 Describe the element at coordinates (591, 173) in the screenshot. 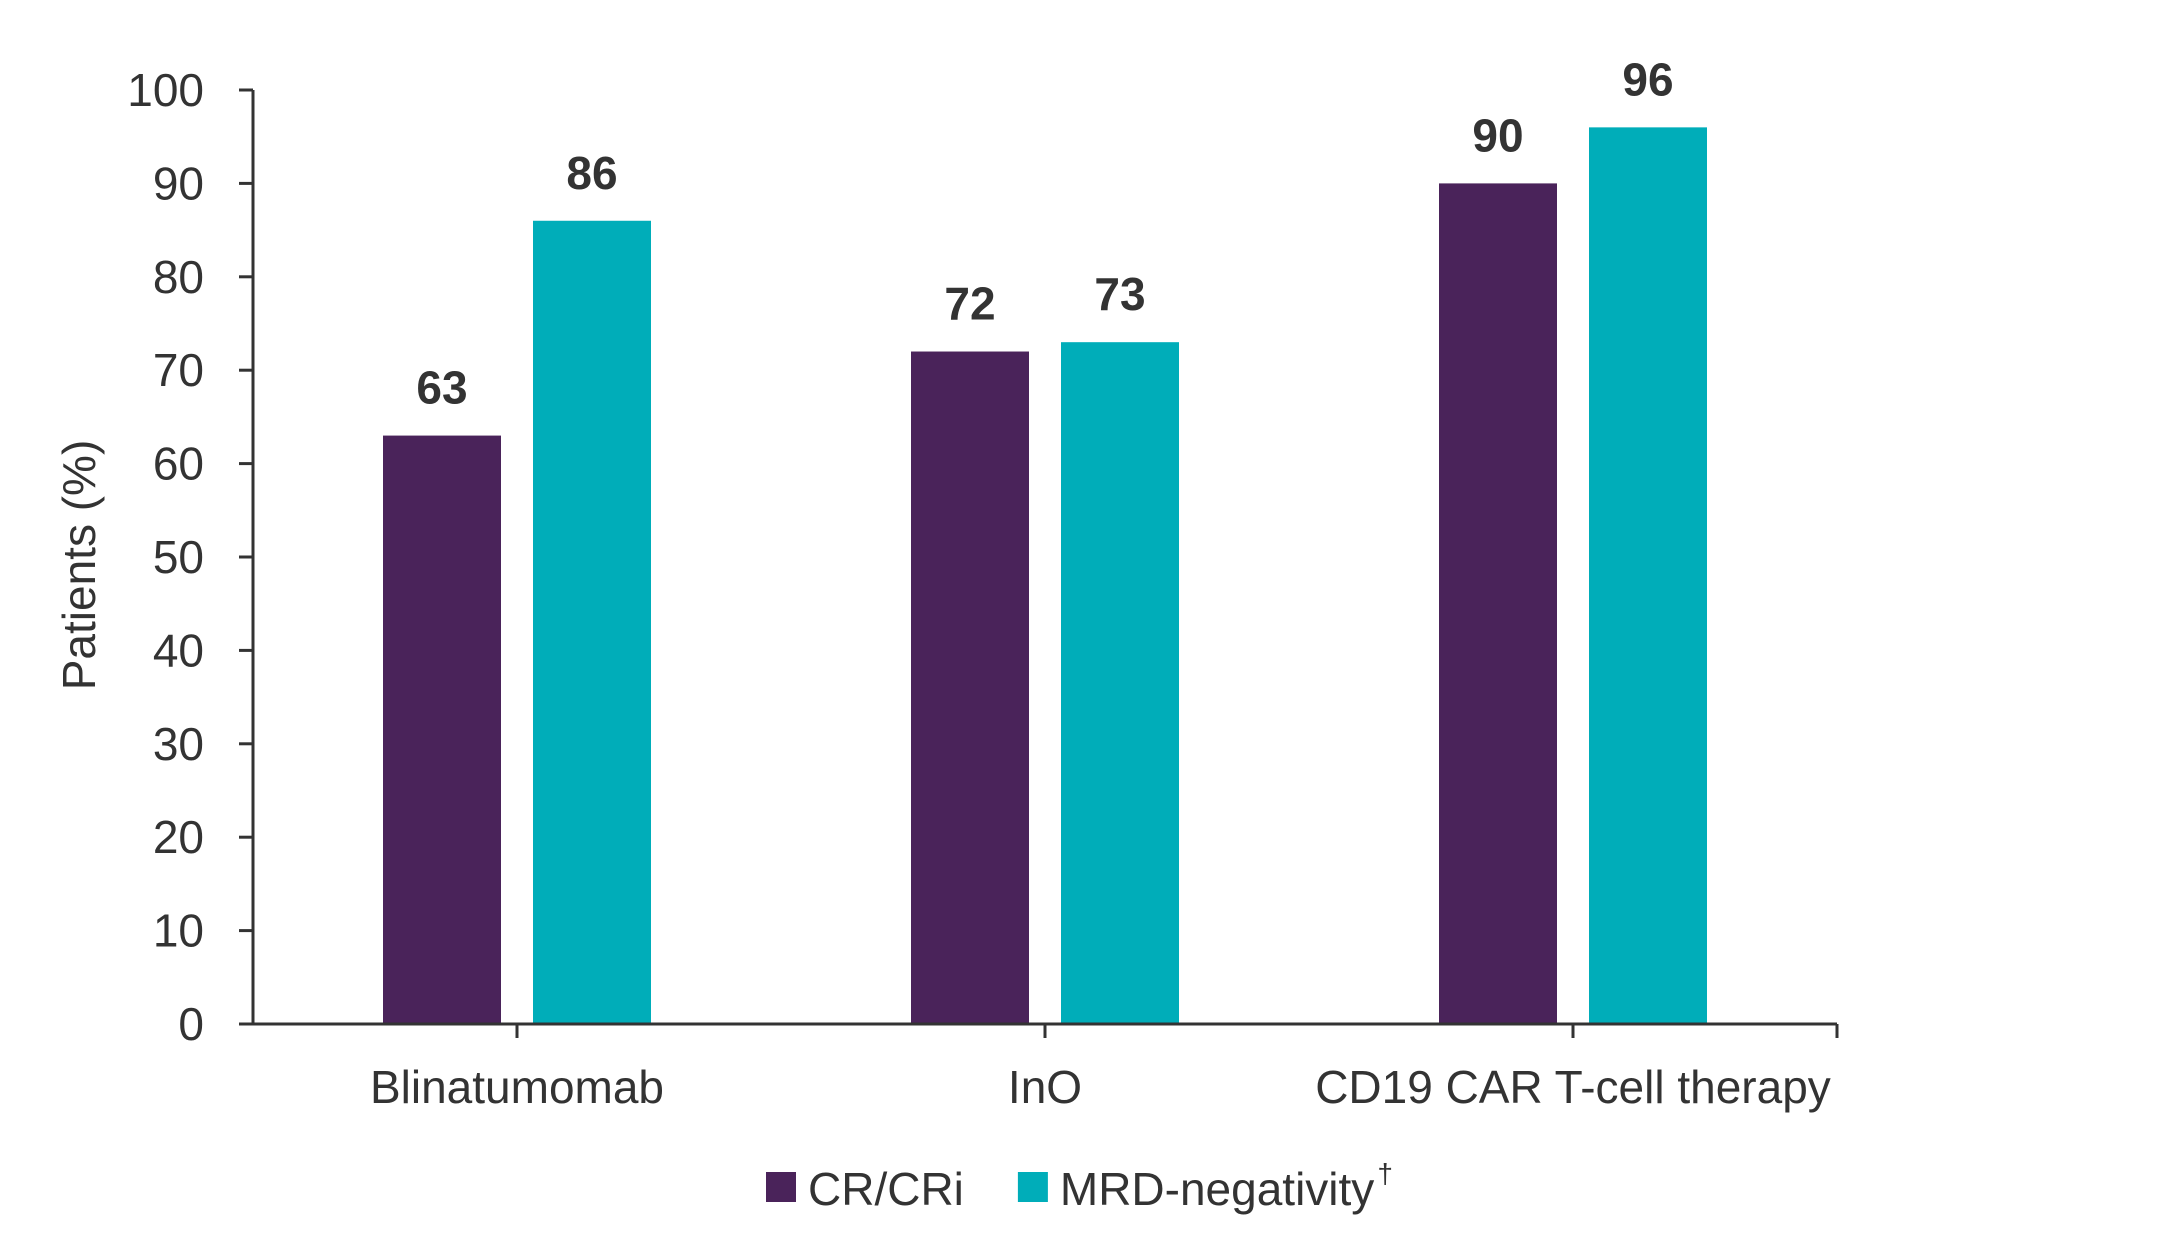

I see `data-label: 86` at that location.